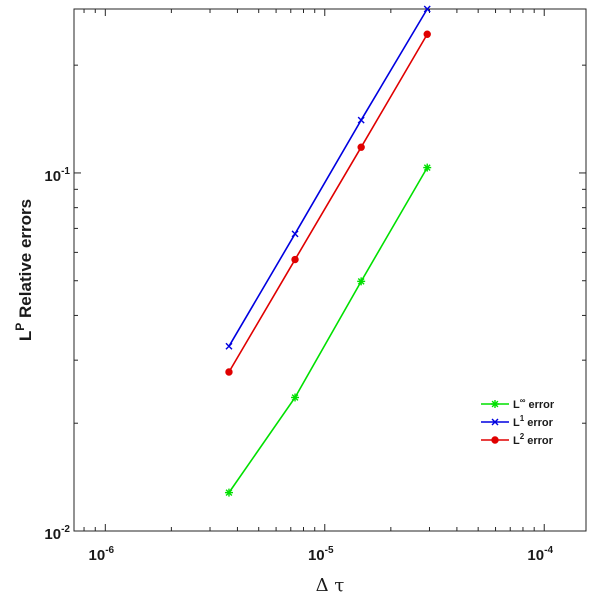  Describe the element at coordinates (330, 585) in the screenshot. I see `x-axis-label: Δ τ` at that location.